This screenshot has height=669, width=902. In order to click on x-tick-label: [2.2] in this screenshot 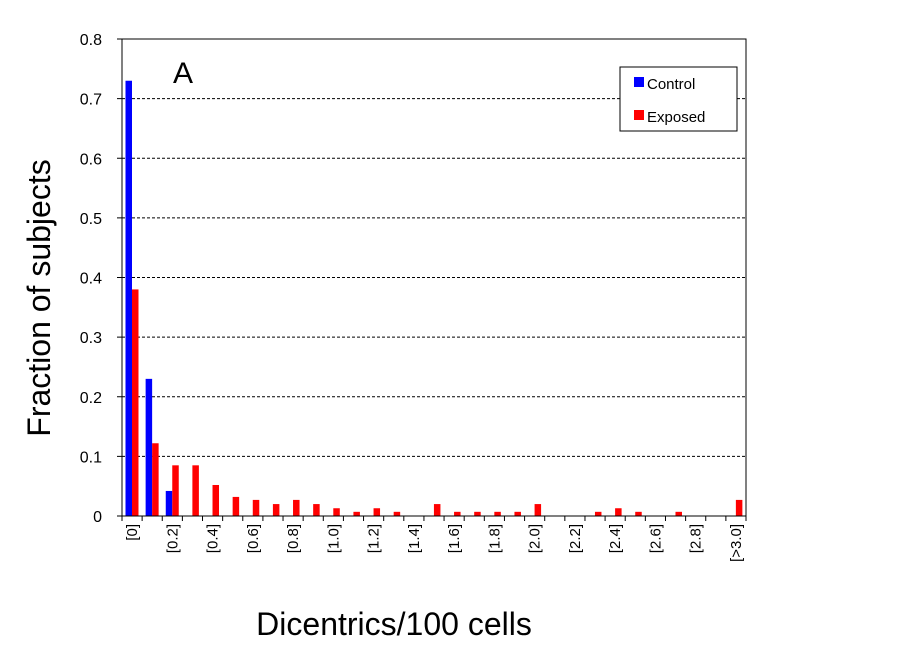, I will do `click(575, 538)`.